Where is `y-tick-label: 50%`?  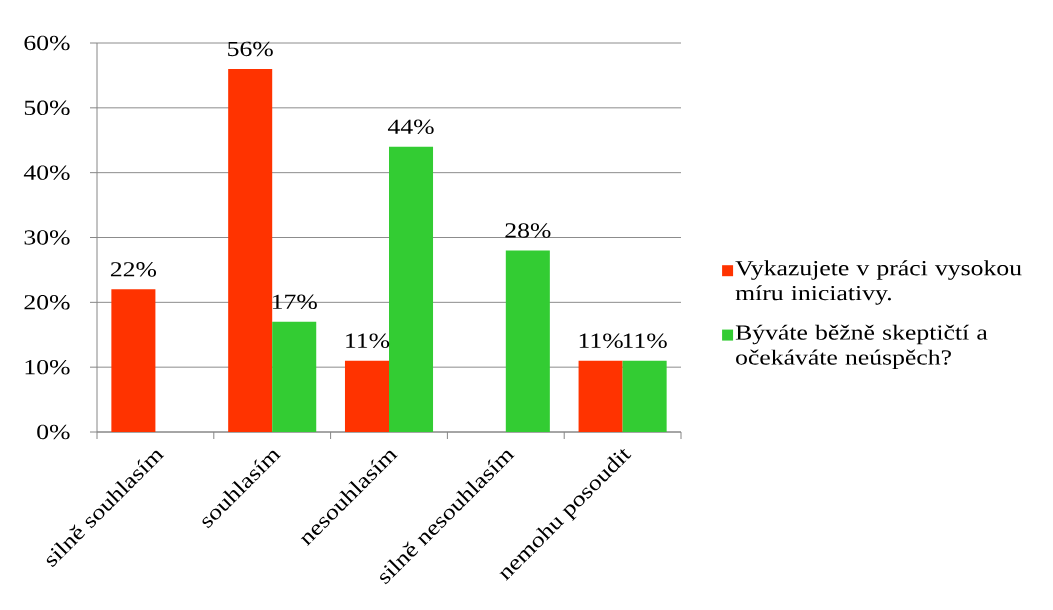 y-tick-label: 50% is located at coordinates (47, 108).